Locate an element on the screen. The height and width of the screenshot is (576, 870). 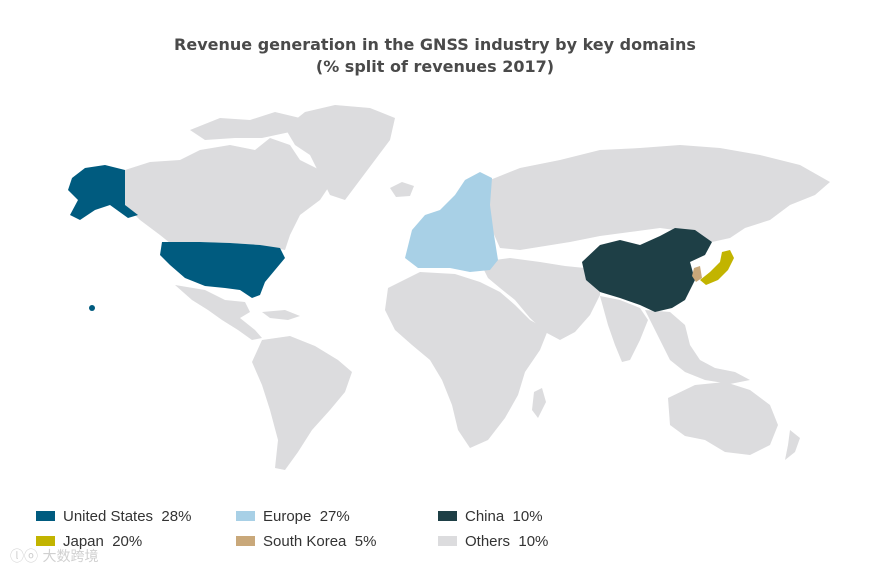
iceland-shape is located at coordinates (402, 189).